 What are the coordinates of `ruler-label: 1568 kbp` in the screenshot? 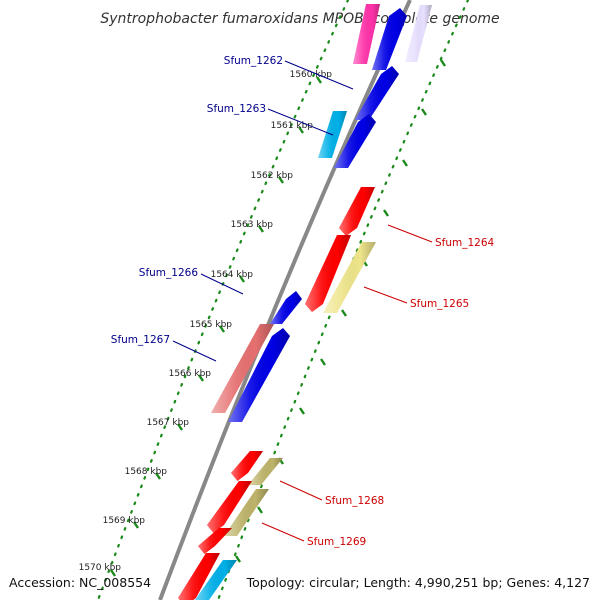 It's located at (146, 472).